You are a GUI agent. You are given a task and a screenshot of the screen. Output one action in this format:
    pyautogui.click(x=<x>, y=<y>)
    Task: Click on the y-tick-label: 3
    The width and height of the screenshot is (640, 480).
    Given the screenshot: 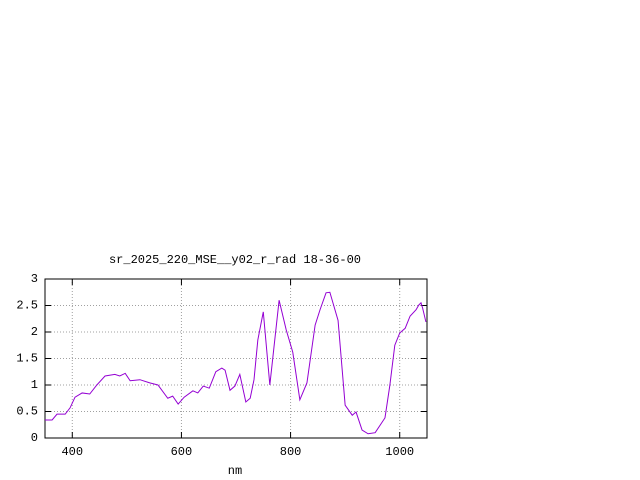 What is the action you would take?
    pyautogui.click(x=34, y=279)
    